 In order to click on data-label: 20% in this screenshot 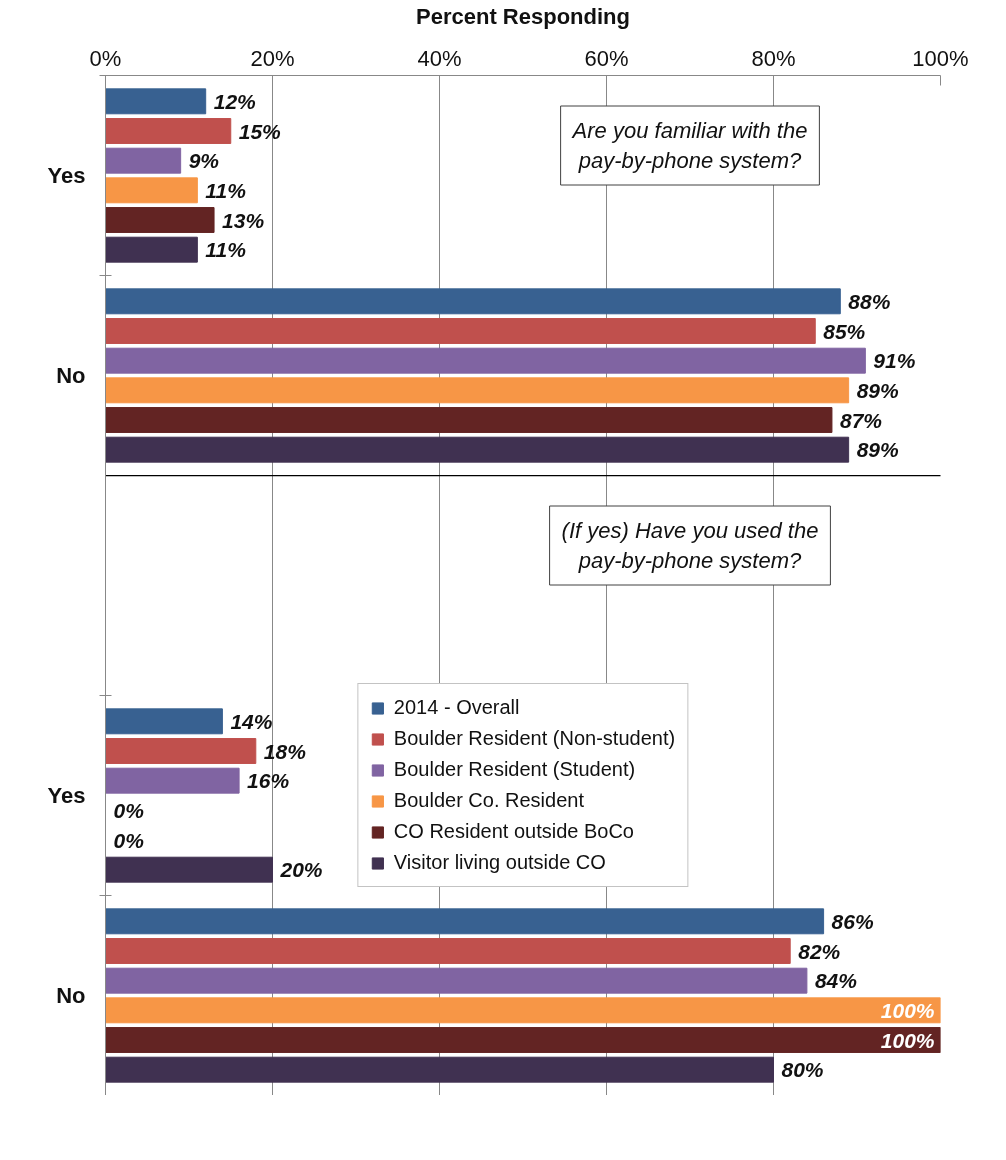, I will do `click(301, 870)`.